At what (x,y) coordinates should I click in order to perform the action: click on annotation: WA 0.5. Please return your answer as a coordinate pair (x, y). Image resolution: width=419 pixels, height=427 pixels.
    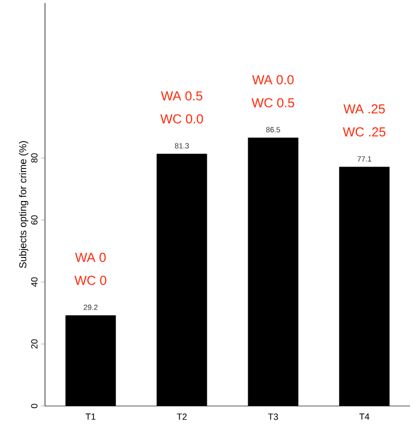
    Looking at the image, I should click on (181, 95).